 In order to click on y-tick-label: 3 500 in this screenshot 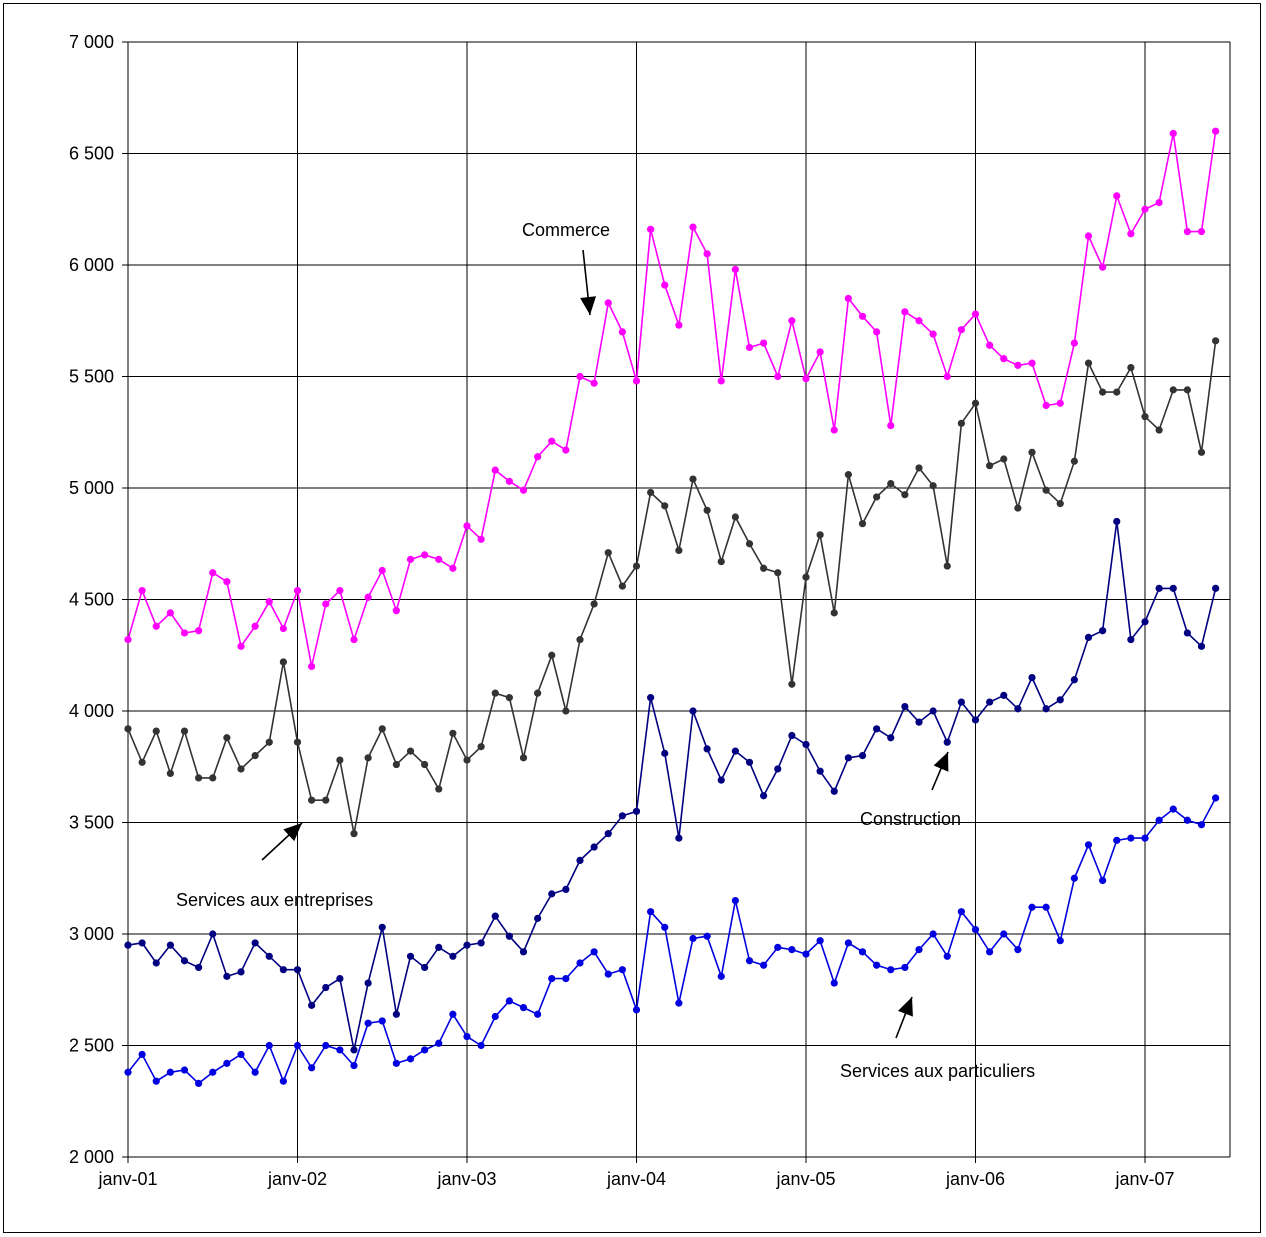, I will do `click(91, 823)`.